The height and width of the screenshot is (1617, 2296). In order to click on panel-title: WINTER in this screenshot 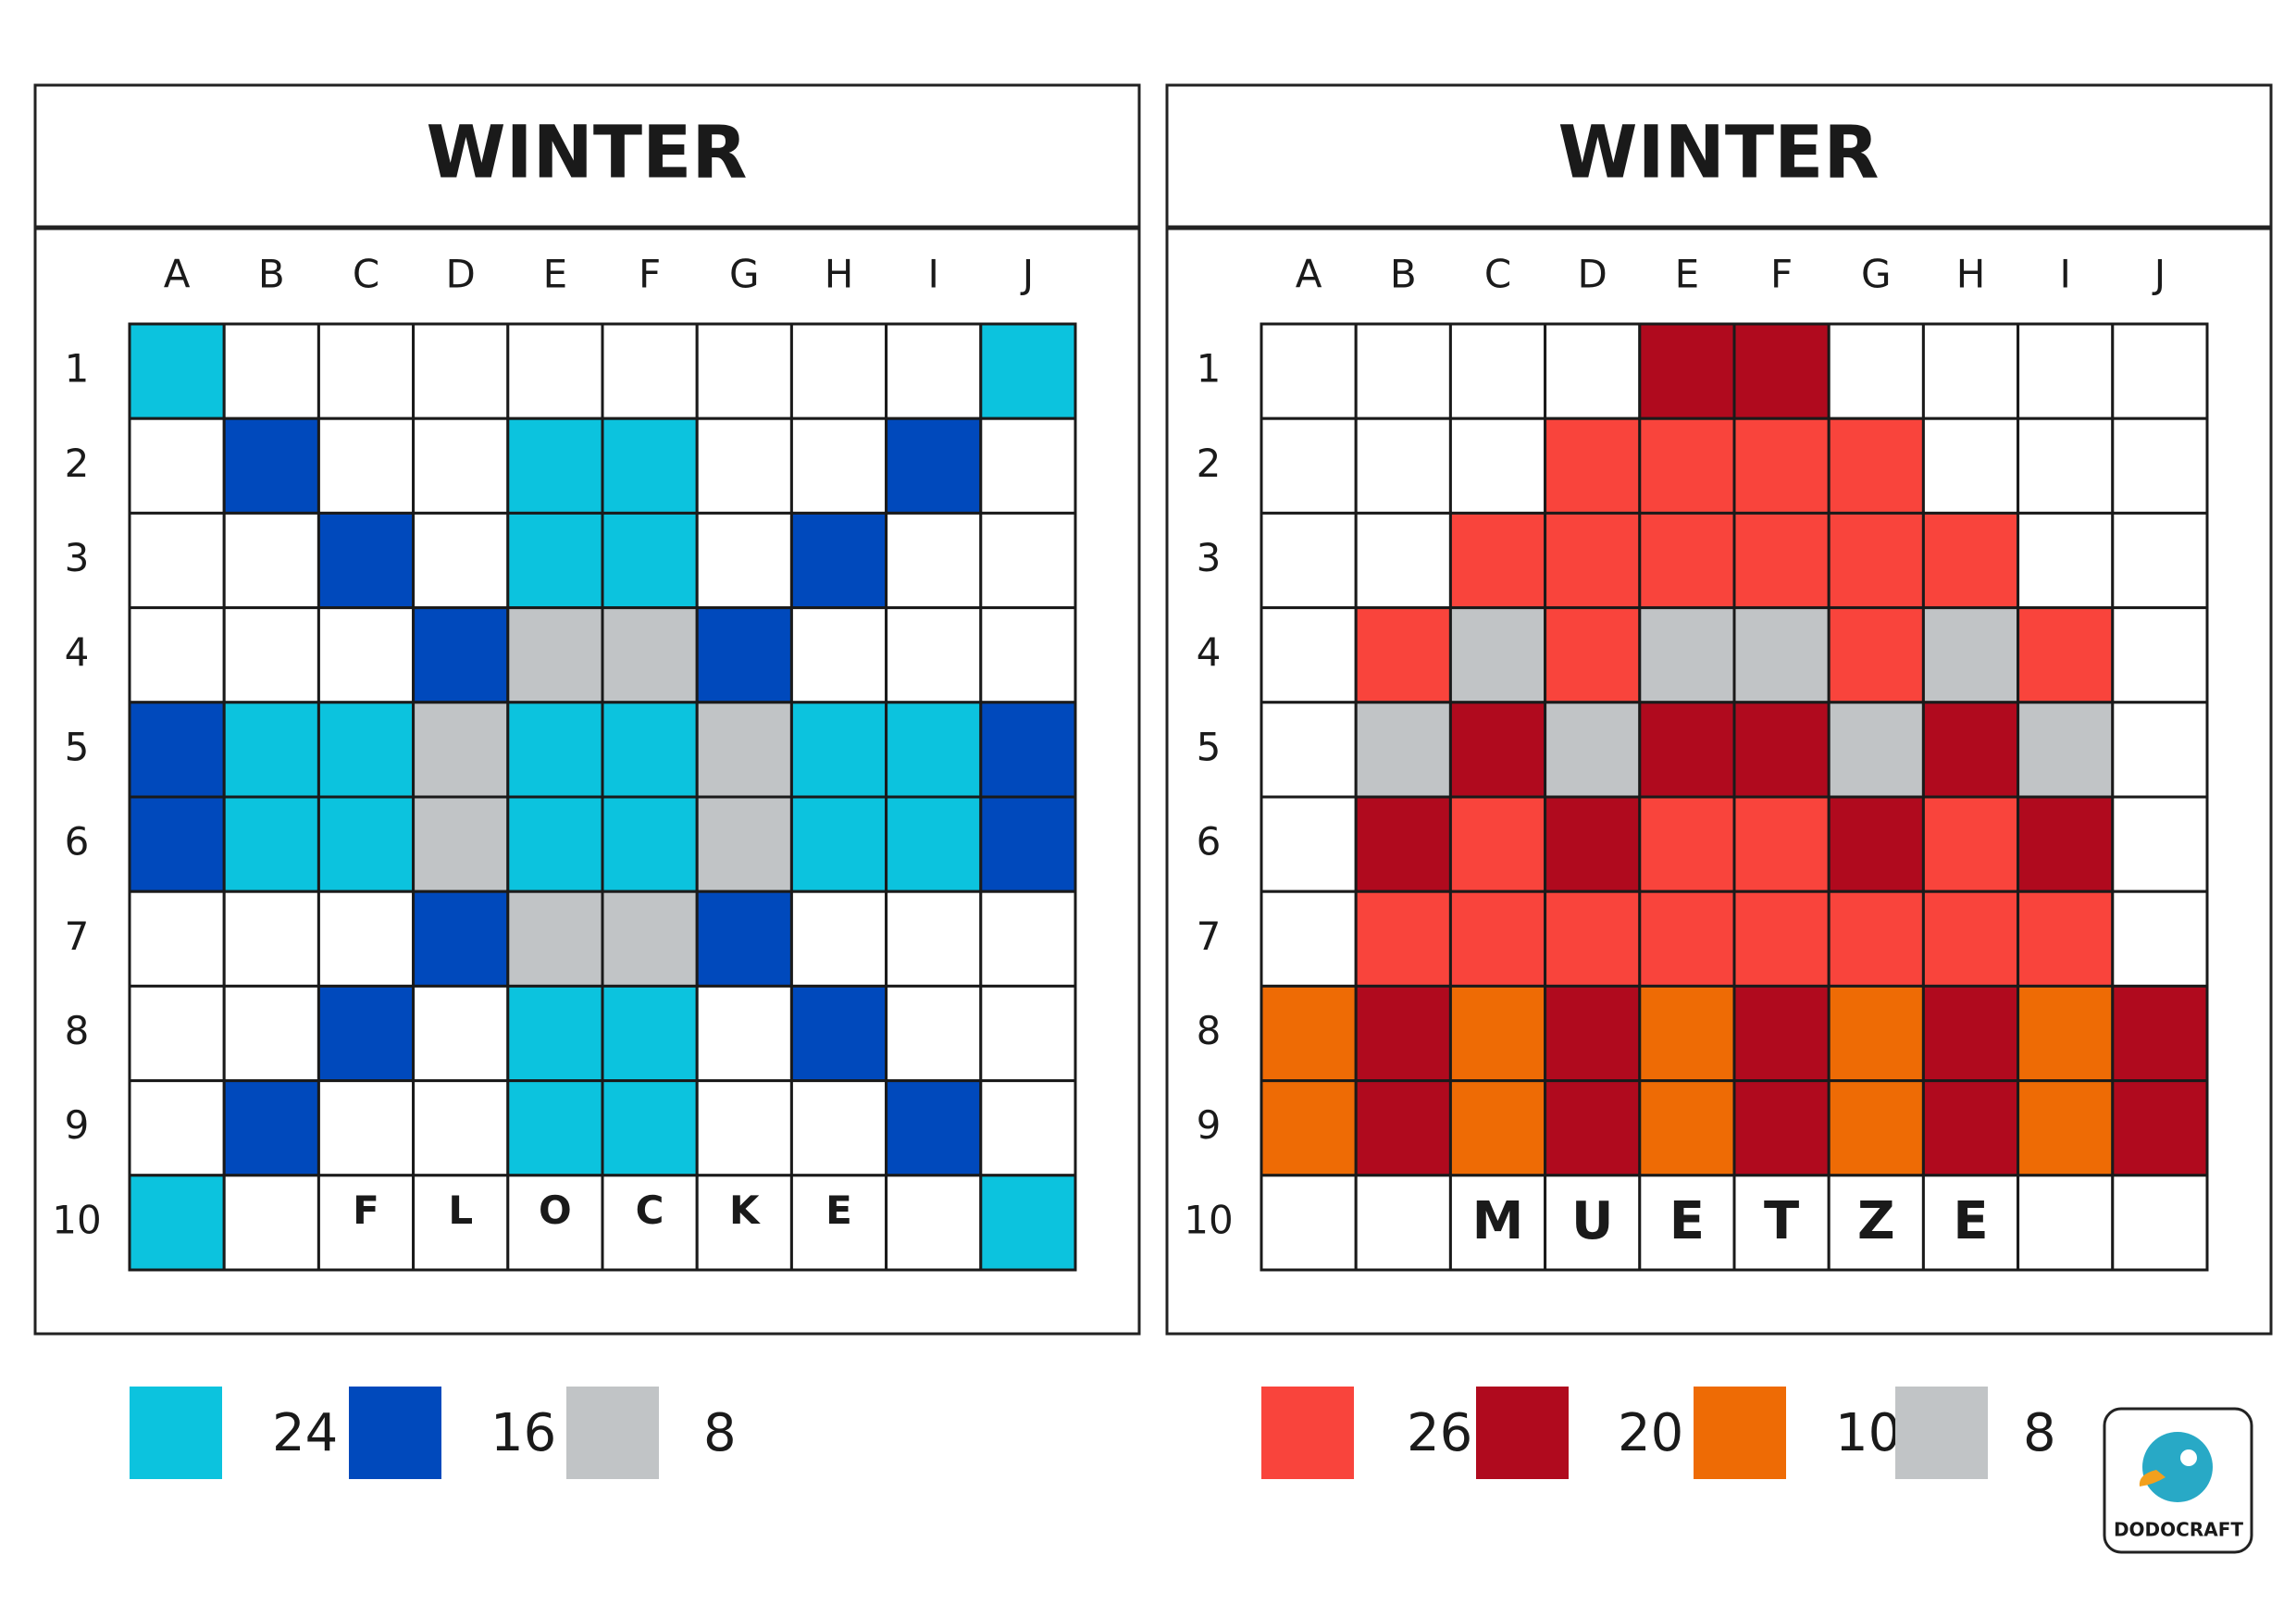, I will do `click(587, 152)`.